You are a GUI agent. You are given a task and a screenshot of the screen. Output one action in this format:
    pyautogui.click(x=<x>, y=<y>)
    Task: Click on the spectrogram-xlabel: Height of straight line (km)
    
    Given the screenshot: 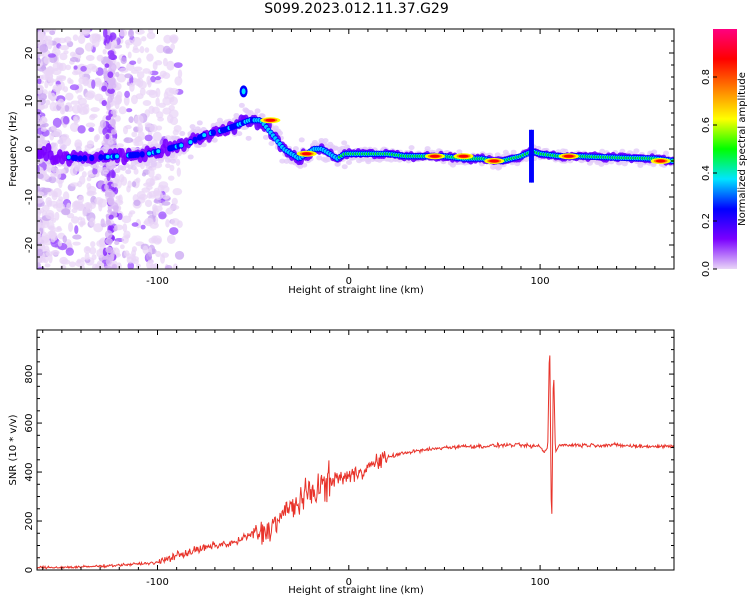 What is the action you would take?
    pyautogui.click(x=356, y=290)
    